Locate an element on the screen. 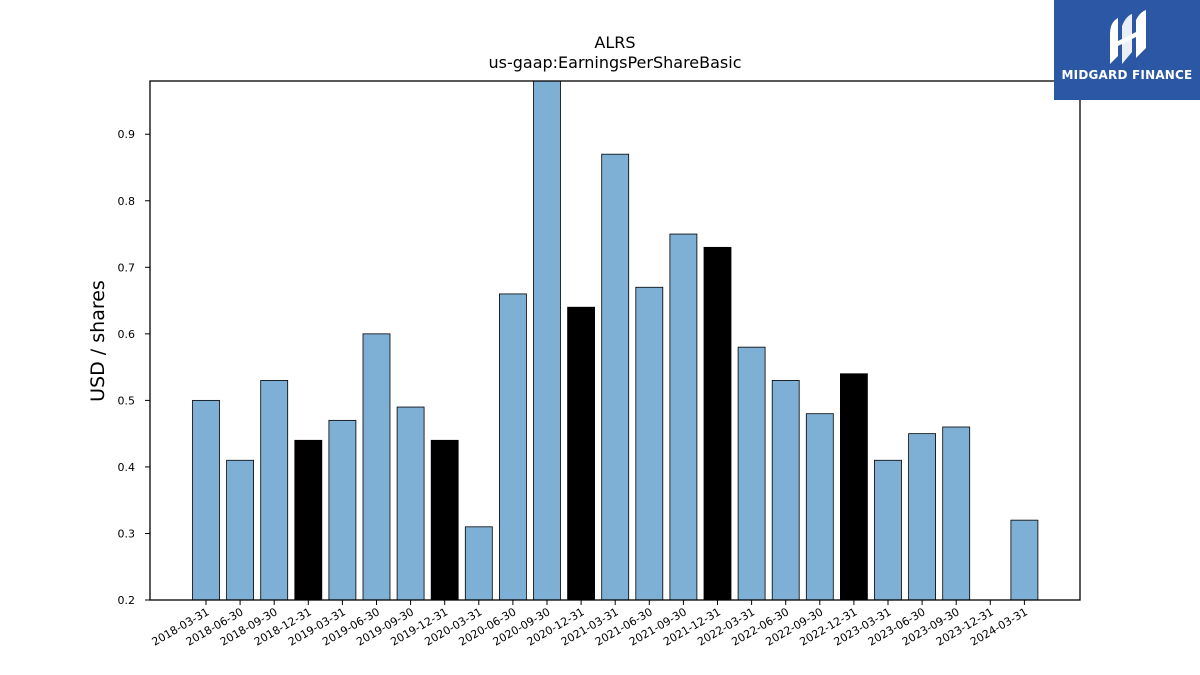 The image size is (1200, 675). y-tick-label-0.5: 0.5 is located at coordinates (127, 400).